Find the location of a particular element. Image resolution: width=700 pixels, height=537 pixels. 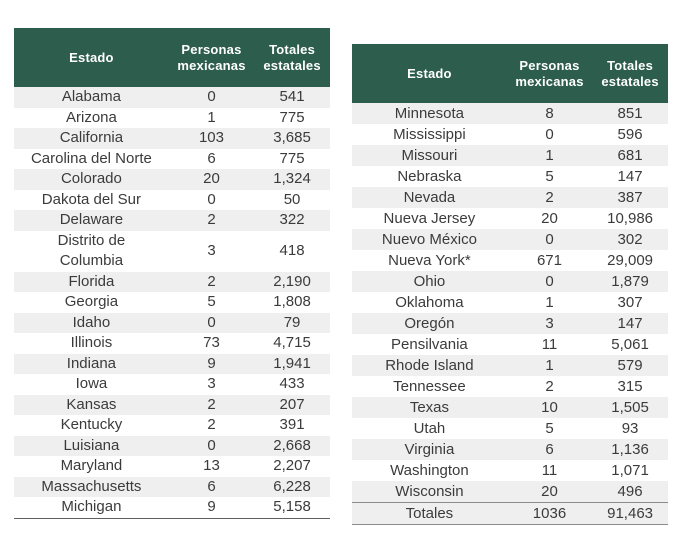

totales-estatales-cell: 387 is located at coordinates (630, 197).